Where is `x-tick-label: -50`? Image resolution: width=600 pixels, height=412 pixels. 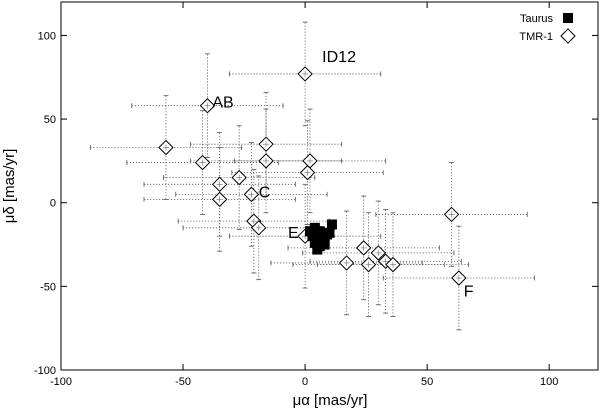
x-tick-label: -50 is located at coordinates (183, 382).